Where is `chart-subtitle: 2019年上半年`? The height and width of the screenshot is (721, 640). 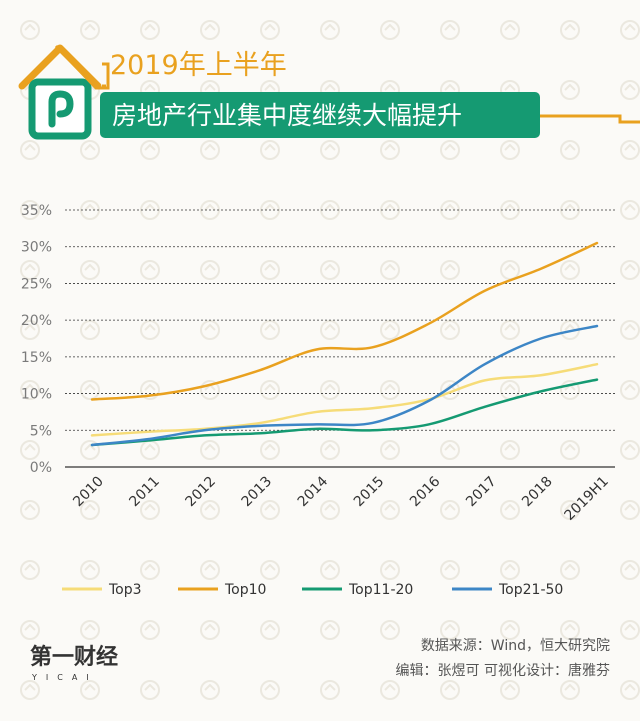 chart-subtitle: 2019年上半年 is located at coordinates (198, 65).